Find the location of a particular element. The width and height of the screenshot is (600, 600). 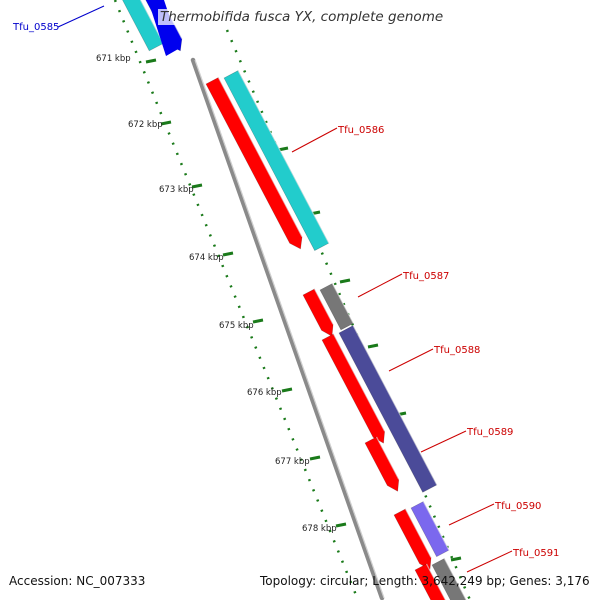

gene-tfu-0585-cyan-highlight is located at coordinates (151, 22).